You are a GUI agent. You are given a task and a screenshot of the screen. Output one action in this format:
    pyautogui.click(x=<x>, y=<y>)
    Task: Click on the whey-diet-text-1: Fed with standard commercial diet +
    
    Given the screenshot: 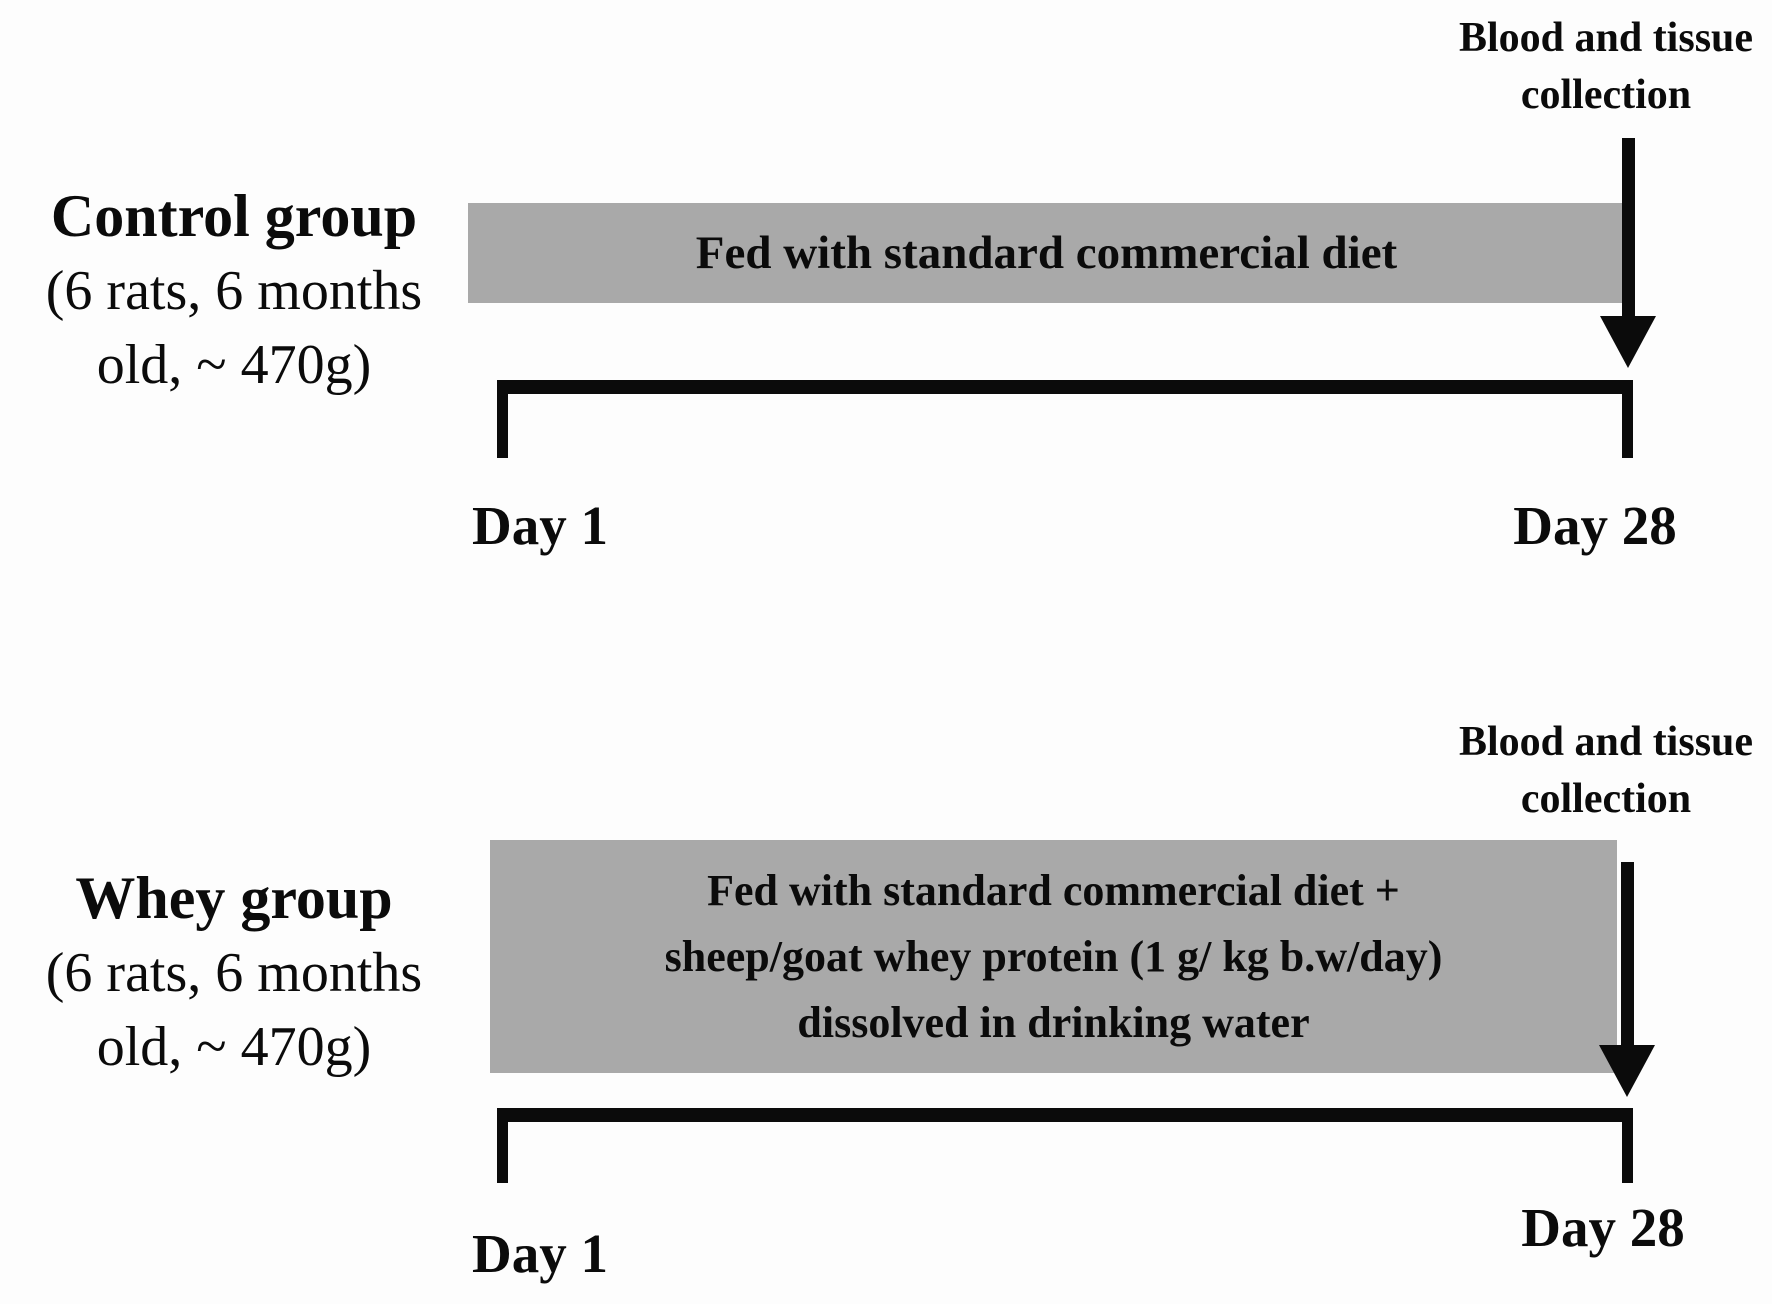 What is the action you would take?
    pyautogui.click(x=1053, y=890)
    